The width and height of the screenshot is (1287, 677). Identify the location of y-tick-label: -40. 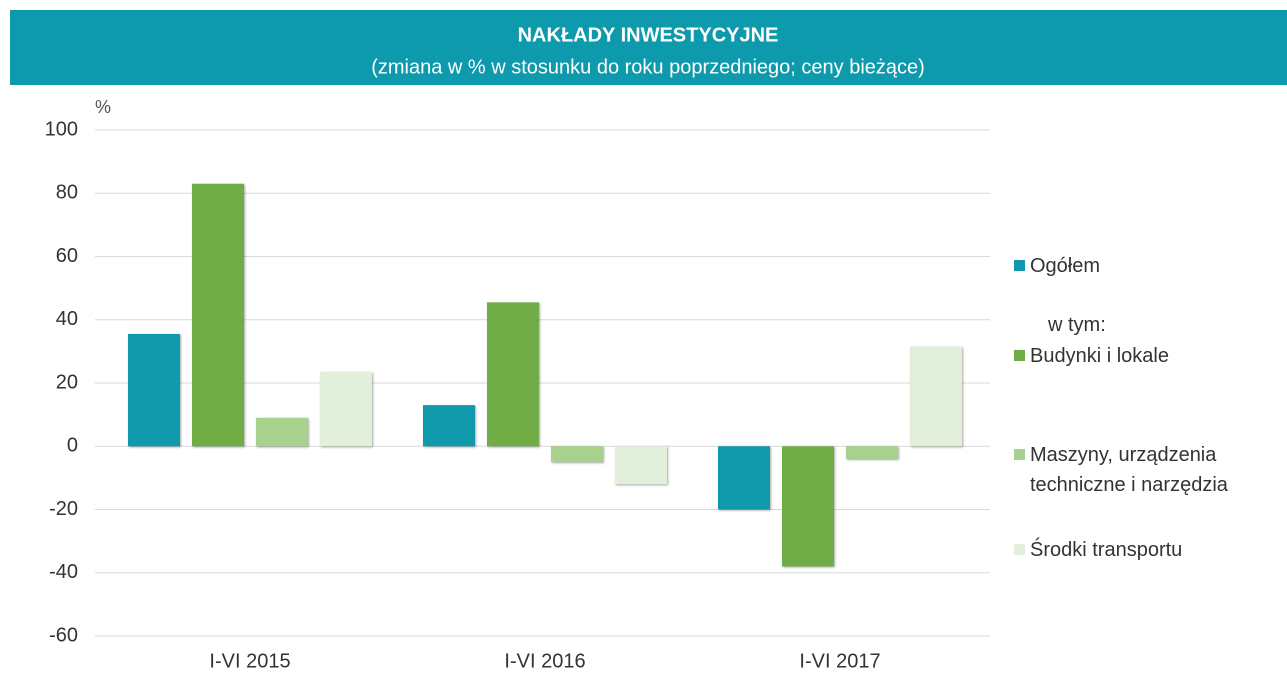
(63, 572).